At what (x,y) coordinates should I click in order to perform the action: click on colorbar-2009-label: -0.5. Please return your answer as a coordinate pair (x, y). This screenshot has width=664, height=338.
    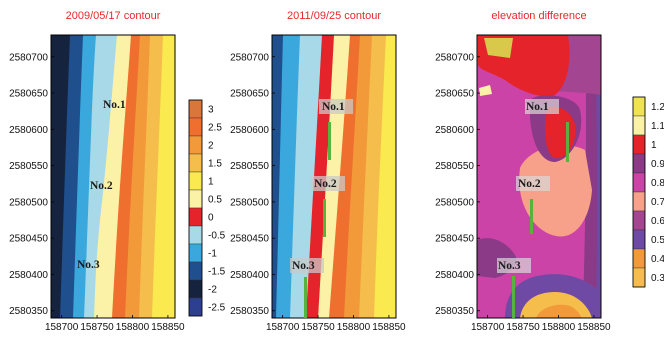
    Looking at the image, I should click on (217, 236).